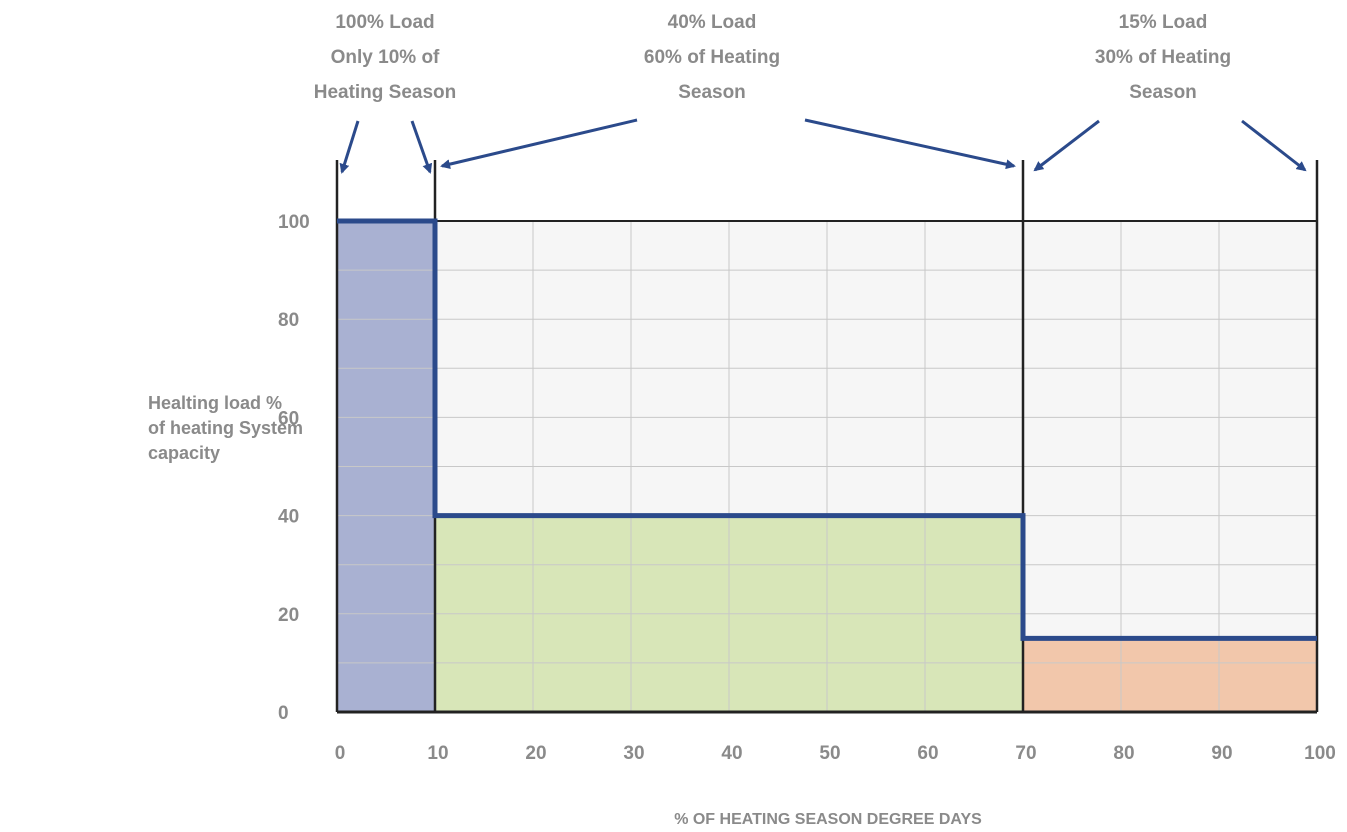 This screenshot has height=832, width=1347. What do you see at coordinates (215, 403) in the screenshot?
I see `y-axis-title-line: Healting load %` at bounding box center [215, 403].